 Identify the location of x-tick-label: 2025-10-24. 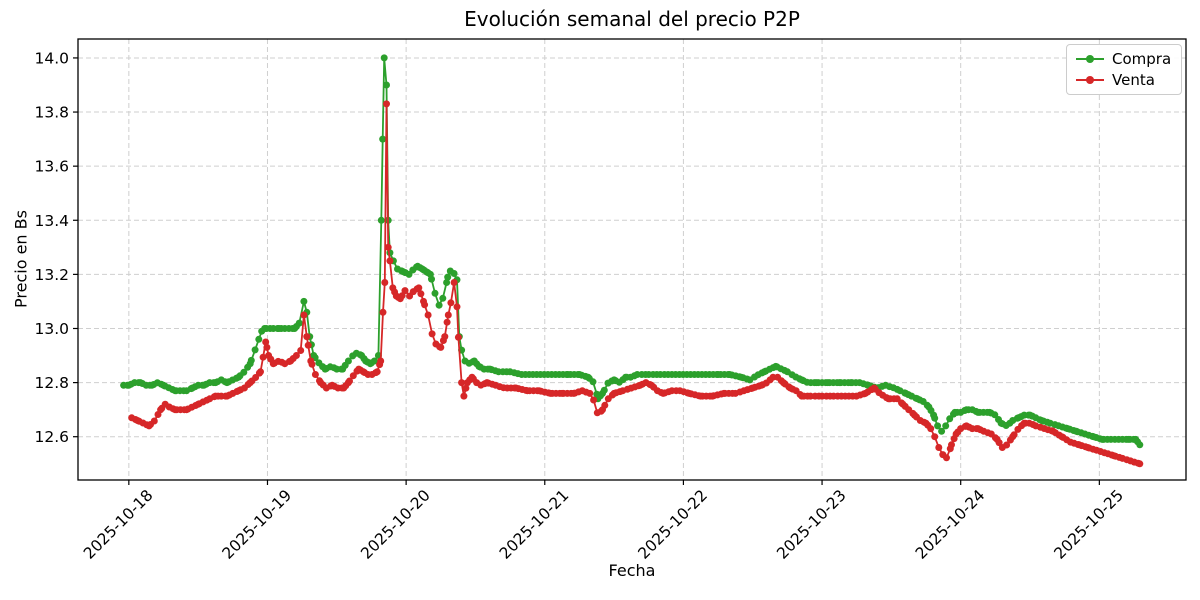
(950, 524).